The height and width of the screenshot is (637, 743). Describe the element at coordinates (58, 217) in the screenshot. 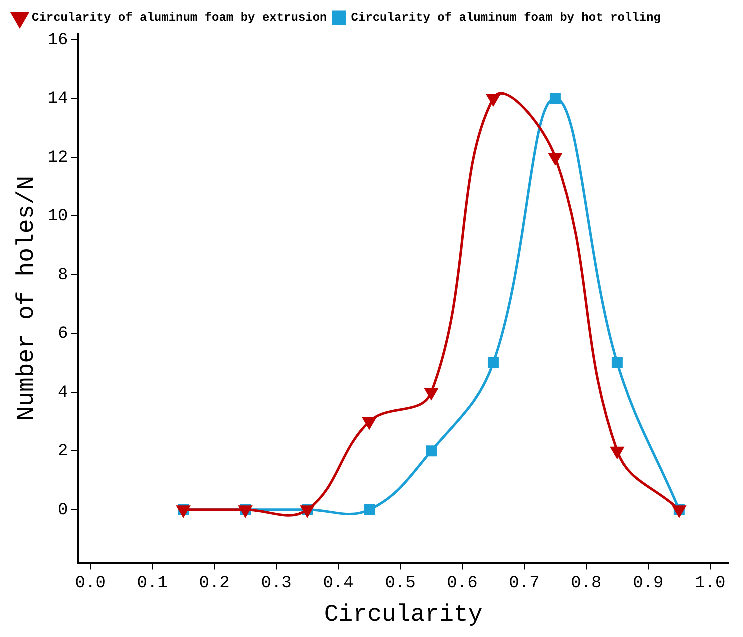

I see `y-tick-label: 10` at that location.